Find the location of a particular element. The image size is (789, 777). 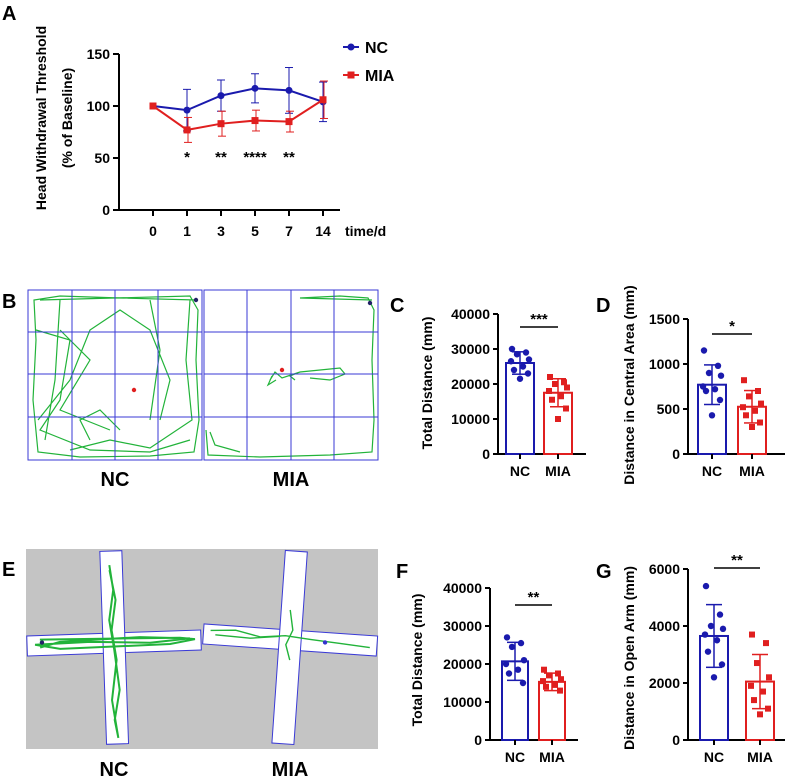

open-field-arena-mia is located at coordinates (291, 375).